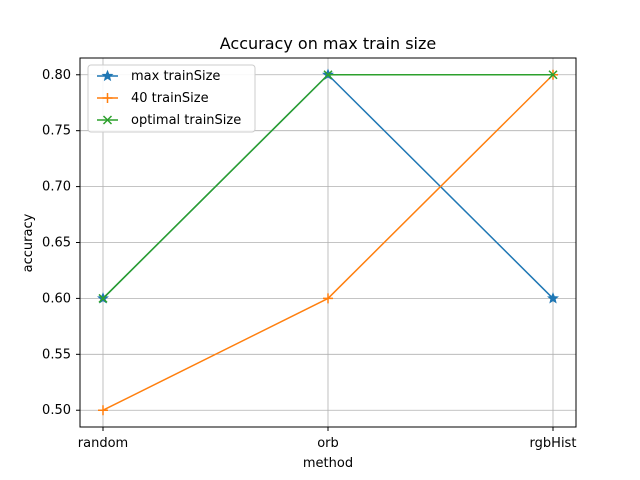 The image size is (640, 480). What do you see at coordinates (28, 242) in the screenshot?
I see `y-axis-label: accuracy` at bounding box center [28, 242].